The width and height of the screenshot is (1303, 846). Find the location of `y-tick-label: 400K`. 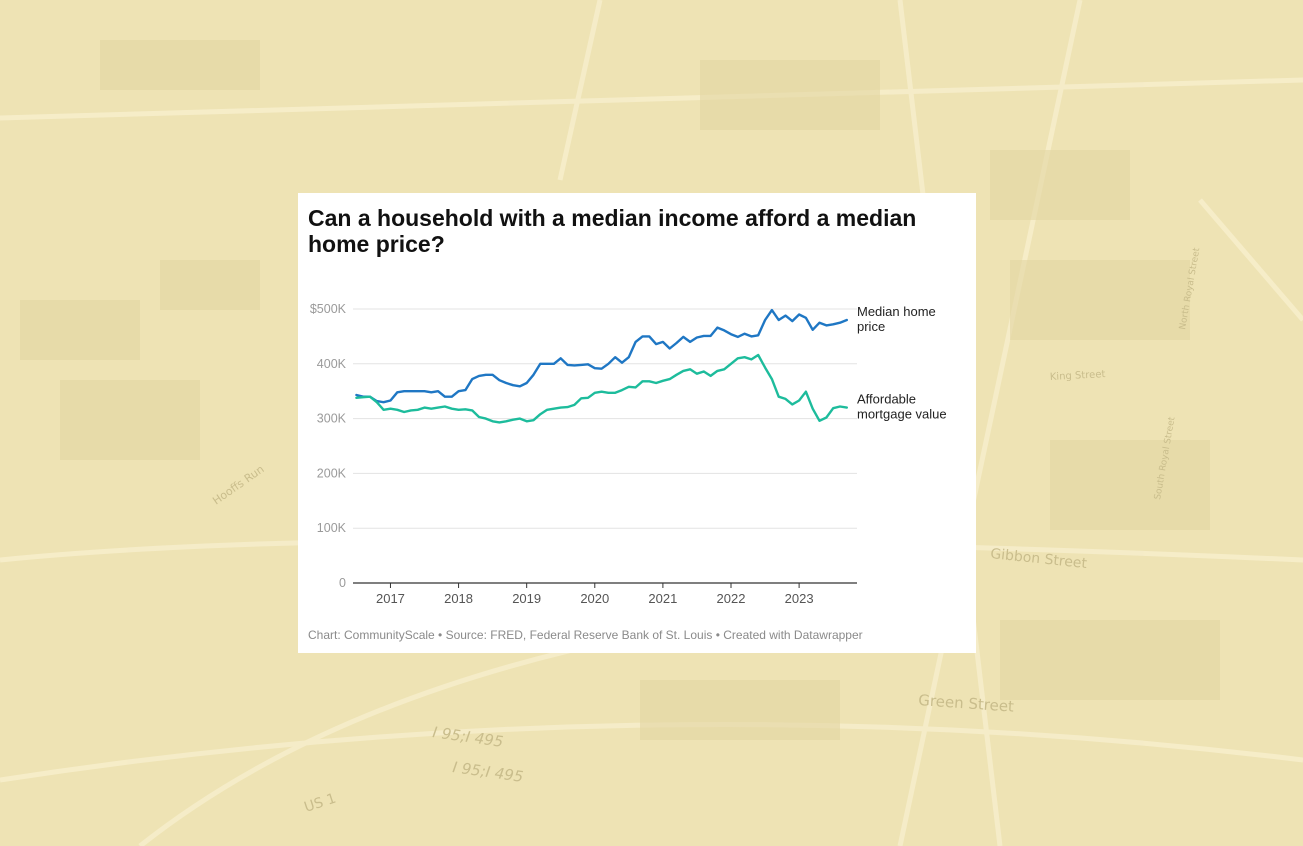

y-tick-label: 400K is located at coordinates (332, 364).